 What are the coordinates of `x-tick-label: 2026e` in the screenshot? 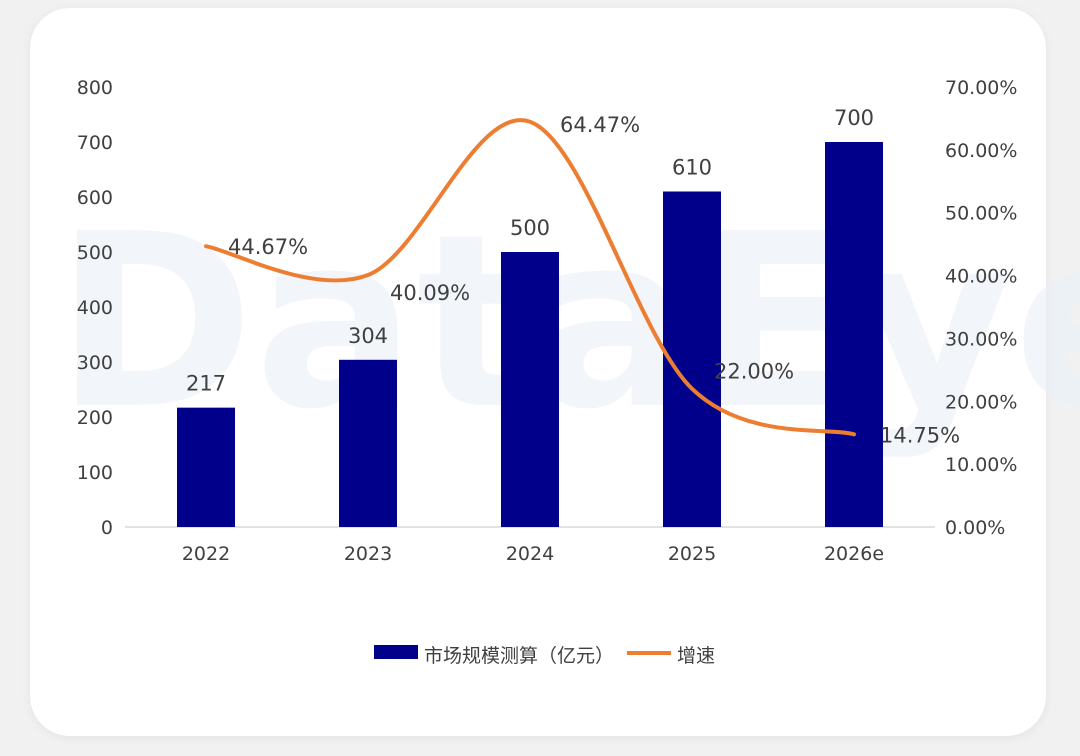 It's located at (854, 554).